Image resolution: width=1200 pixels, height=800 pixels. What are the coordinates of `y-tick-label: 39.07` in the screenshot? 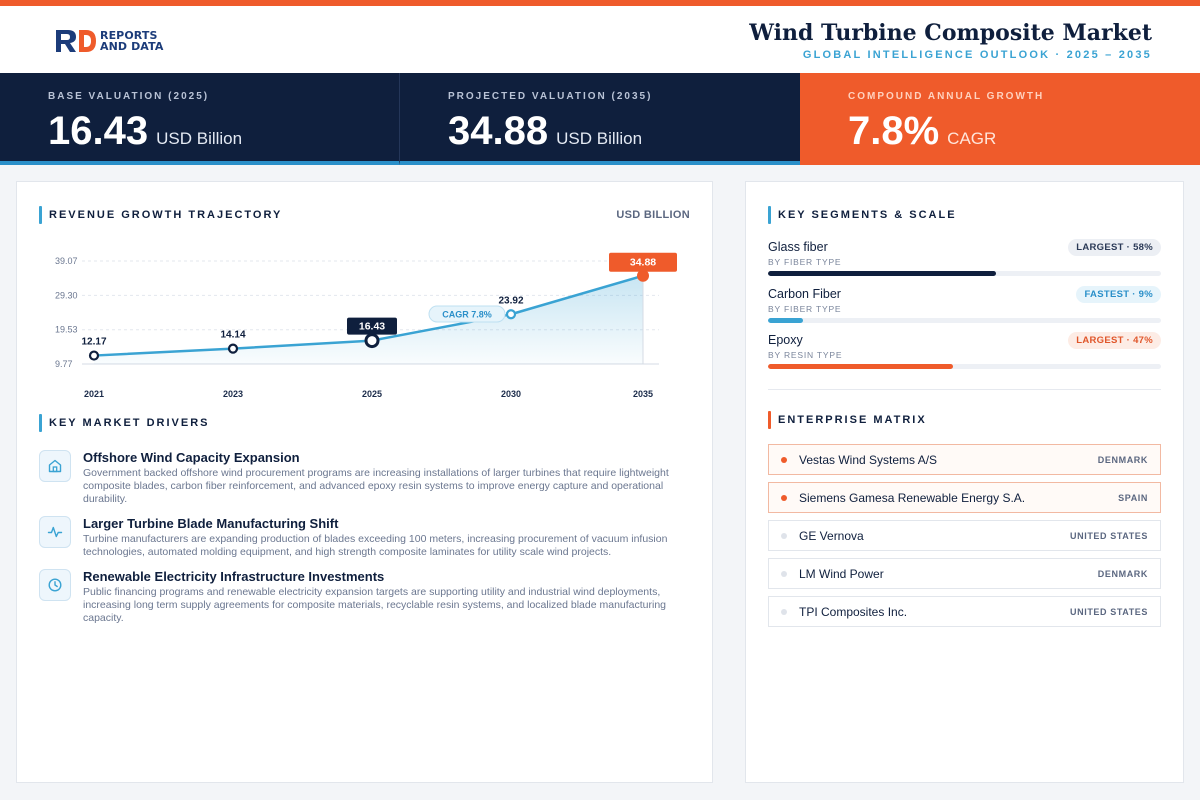 It's located at (66, 261).